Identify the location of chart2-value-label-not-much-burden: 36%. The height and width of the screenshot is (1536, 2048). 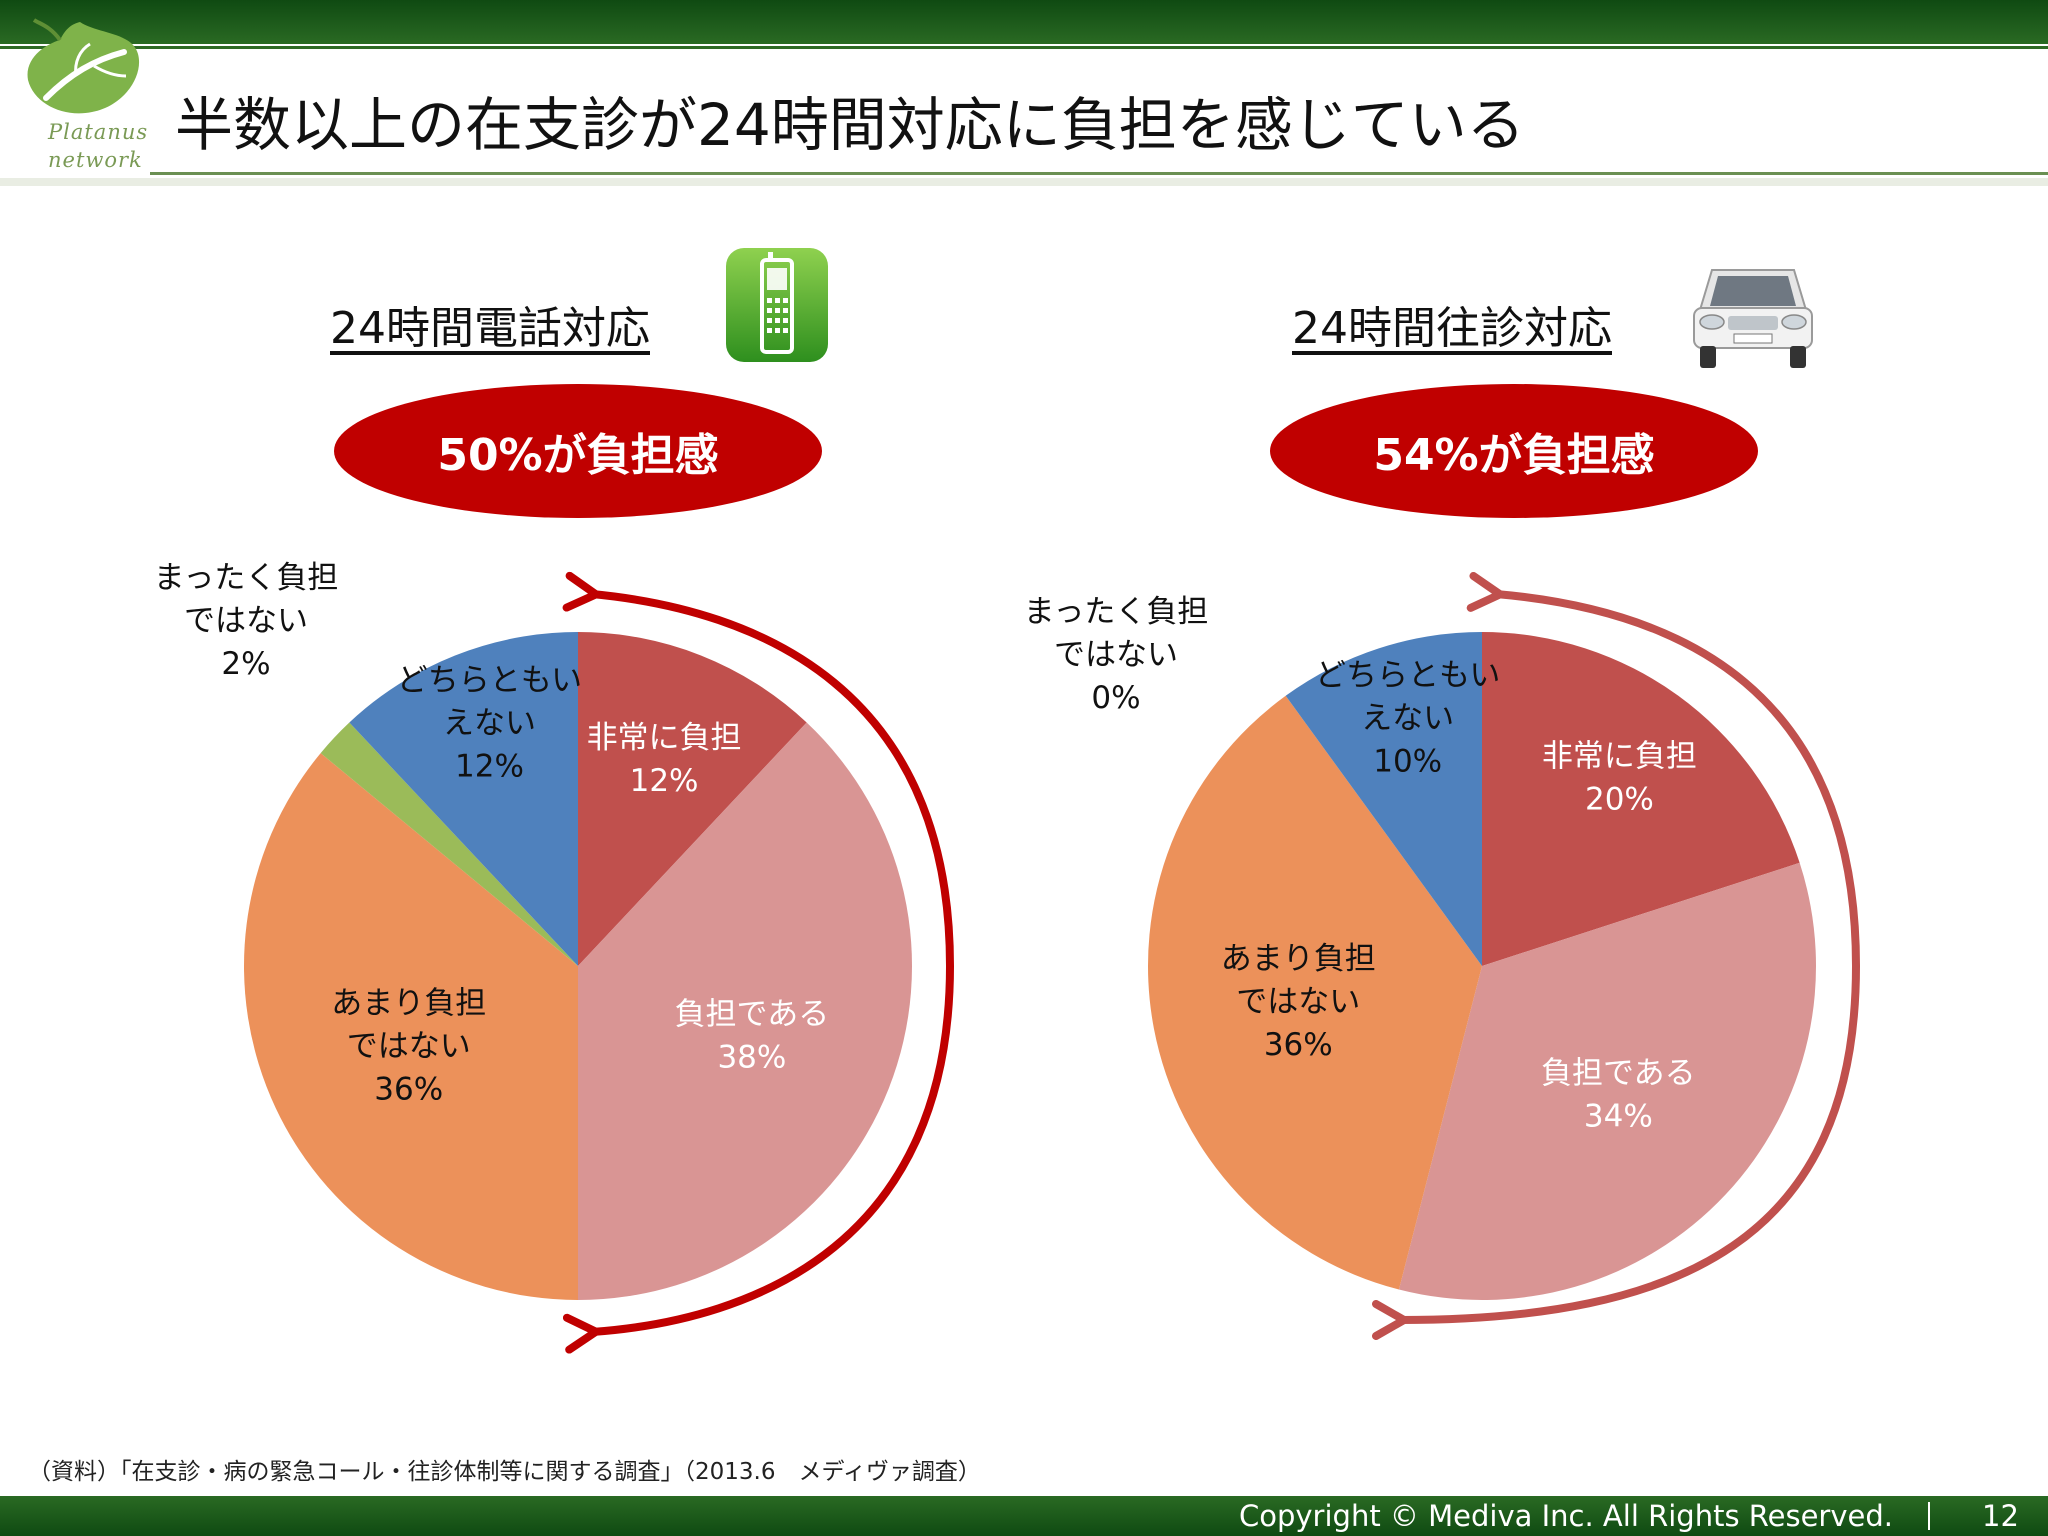
(1298, 1045).